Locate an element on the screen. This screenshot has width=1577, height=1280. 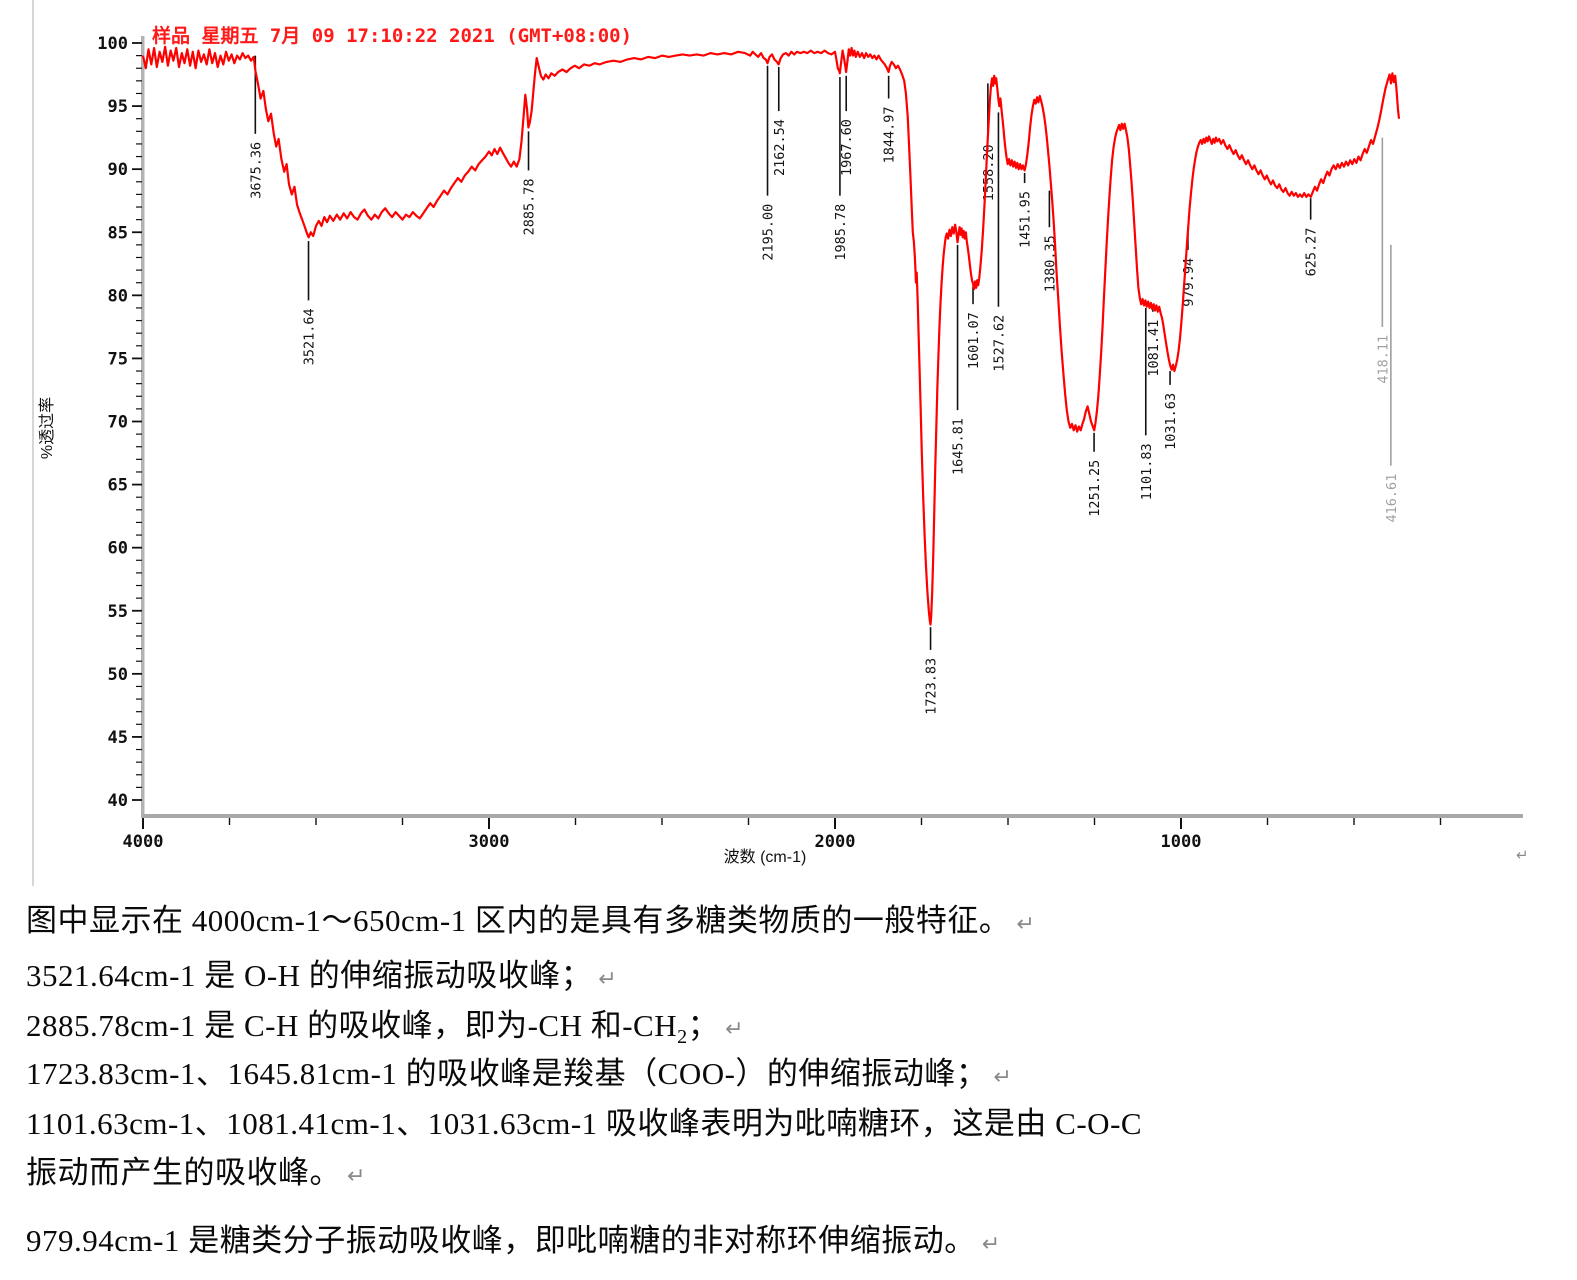
peak-label-1081.41: 1081.41 is located at coordinates (1154, 348).